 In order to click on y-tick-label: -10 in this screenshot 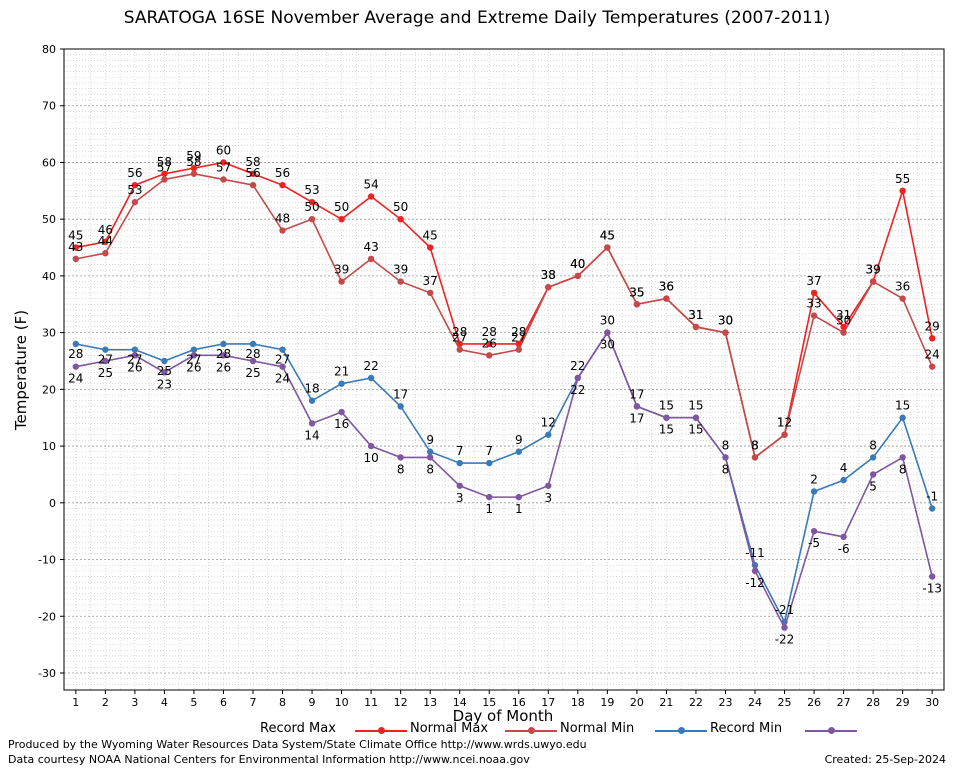, I will do `click(47, 560)`.